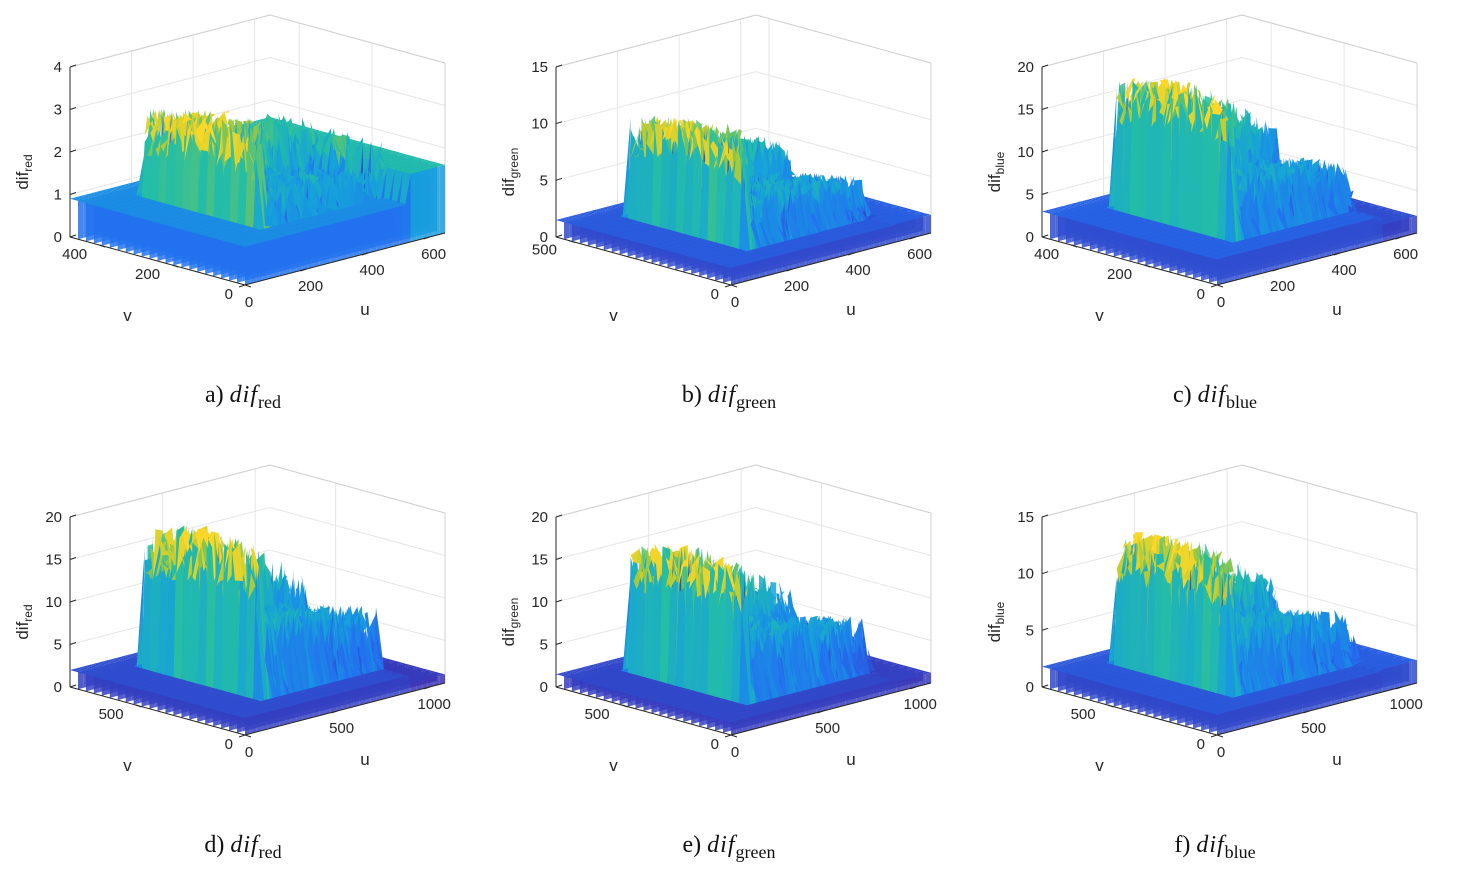 The width and height of the screenshot is (1458, 885). What do you see at coordinates (58, 195) in the screenshot?
I see `z-tick-label: 1` at bounding box center [58, 195].